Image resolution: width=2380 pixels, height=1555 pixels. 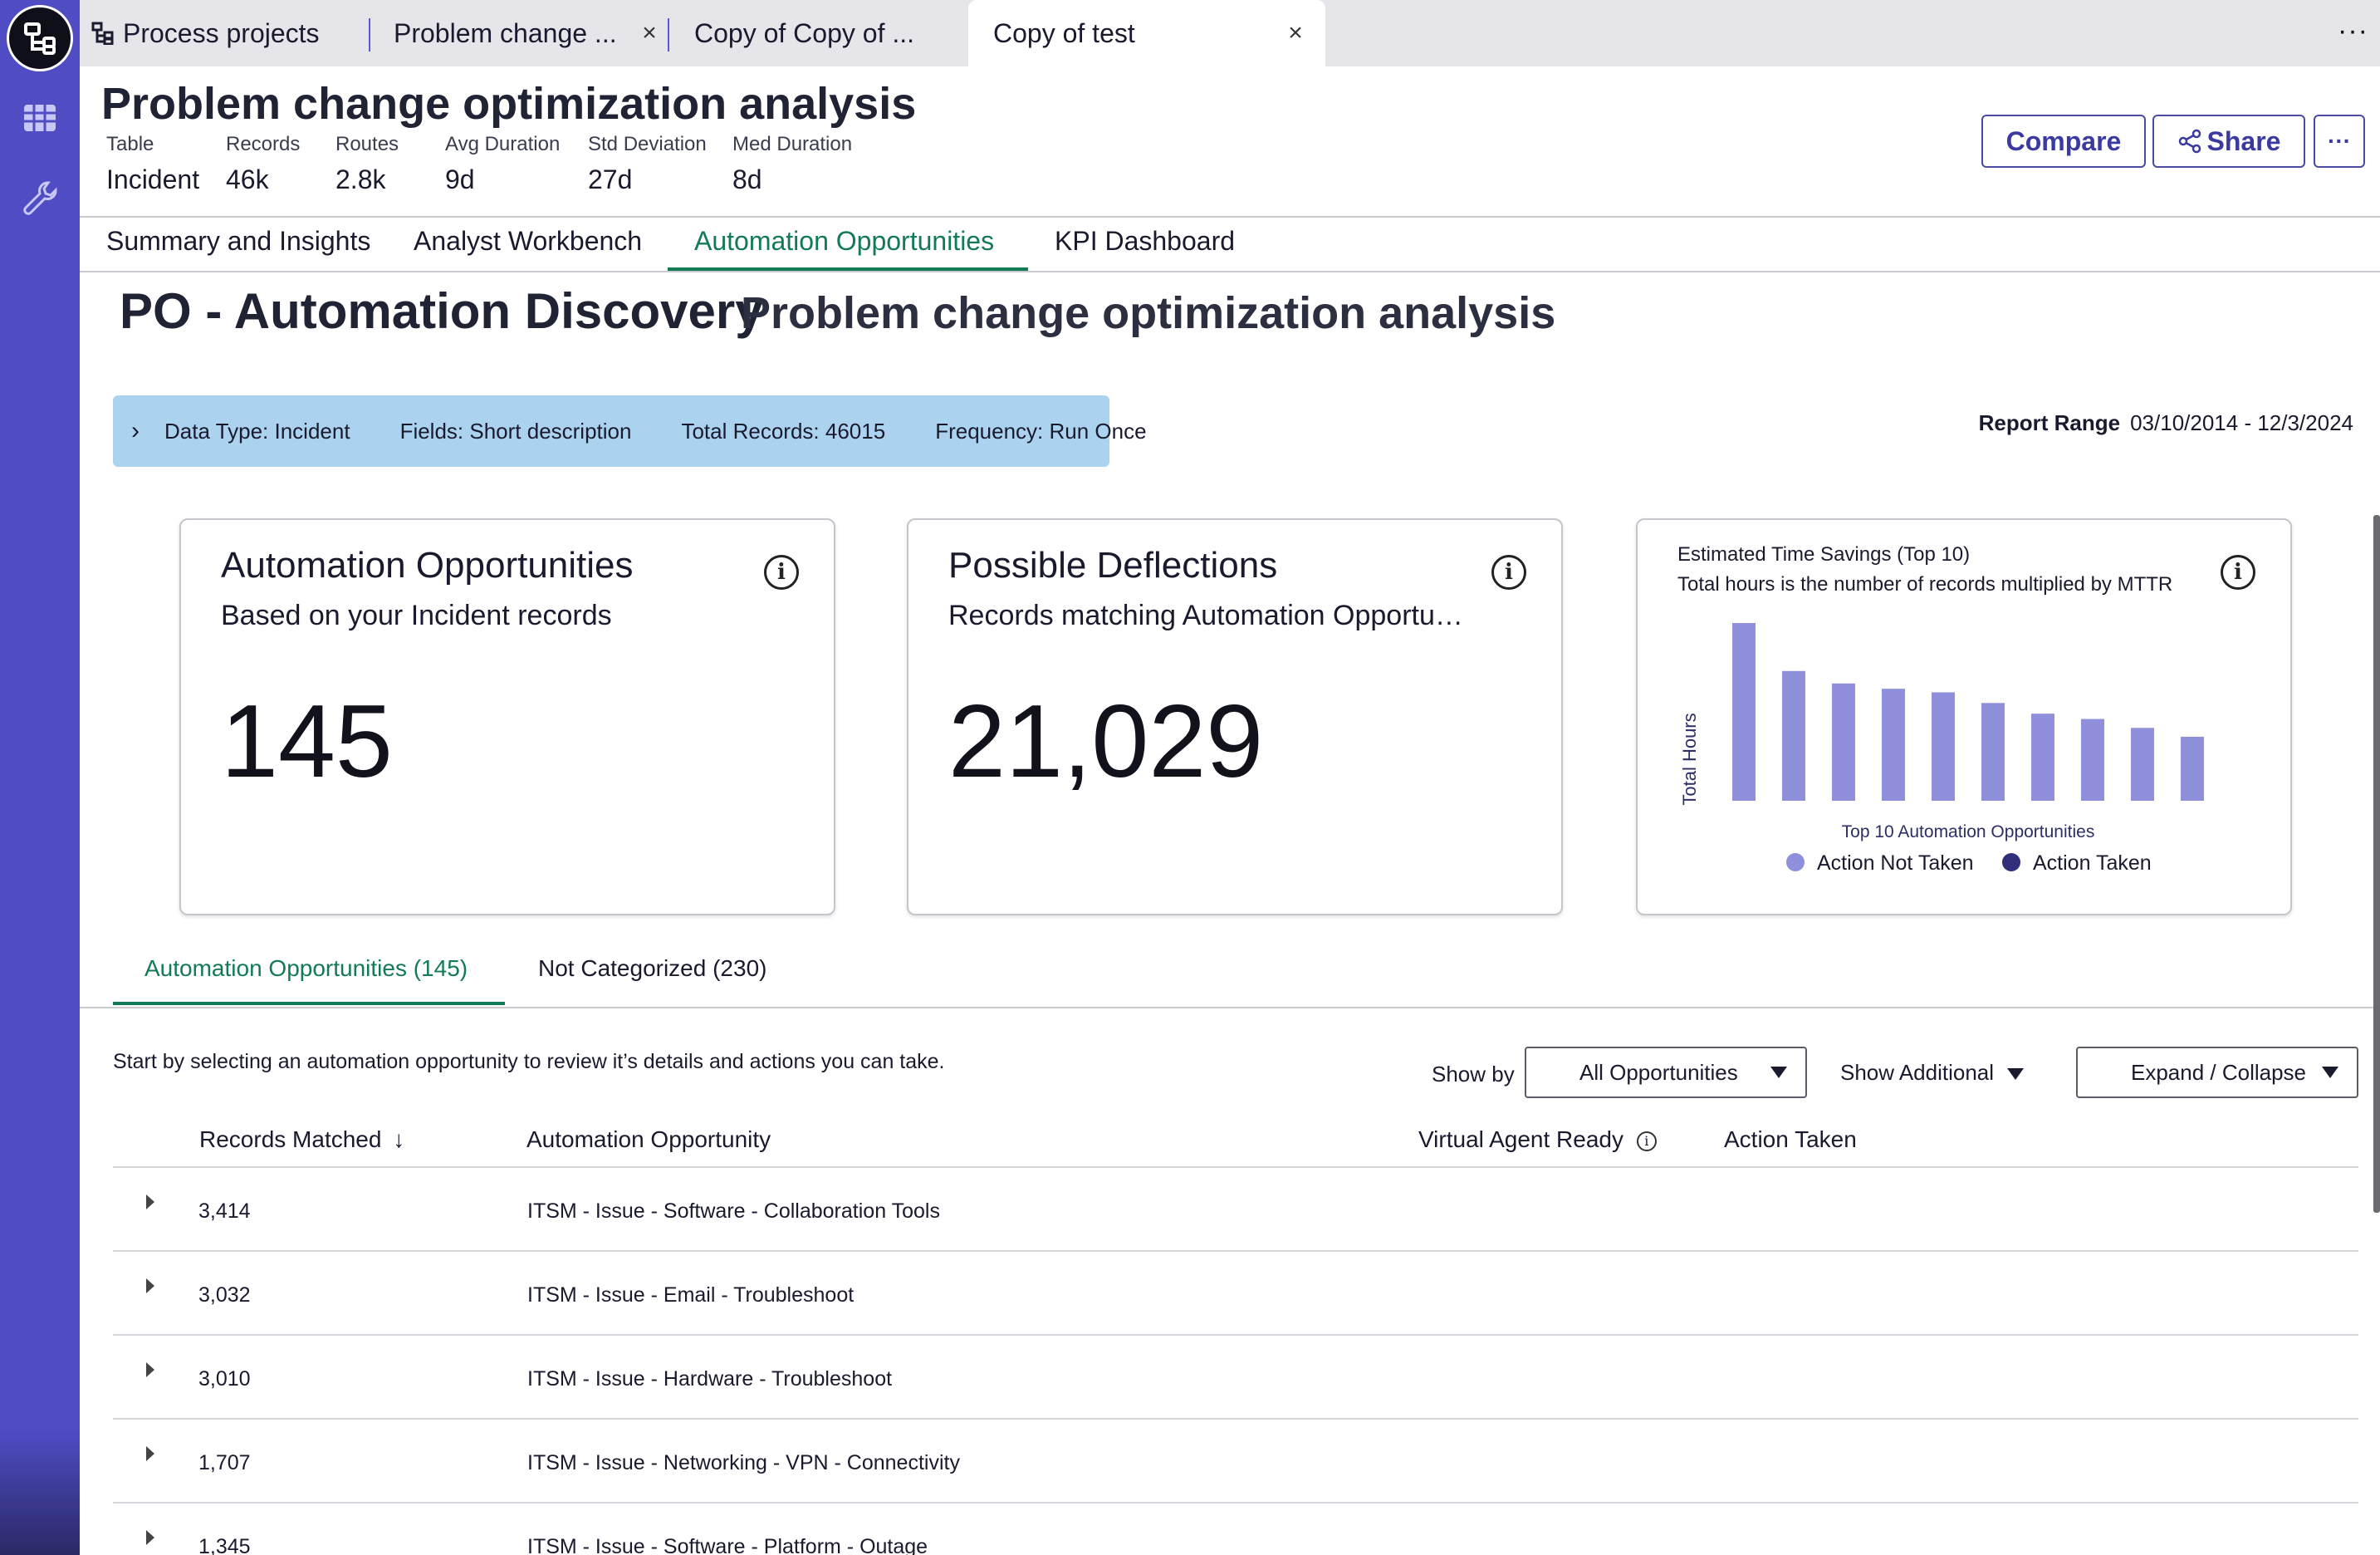 What do you see at coordinates (2092, 863) in the screenshot?
I see `legend-label-1: Action Taken` at bounding box center [2092, 863].